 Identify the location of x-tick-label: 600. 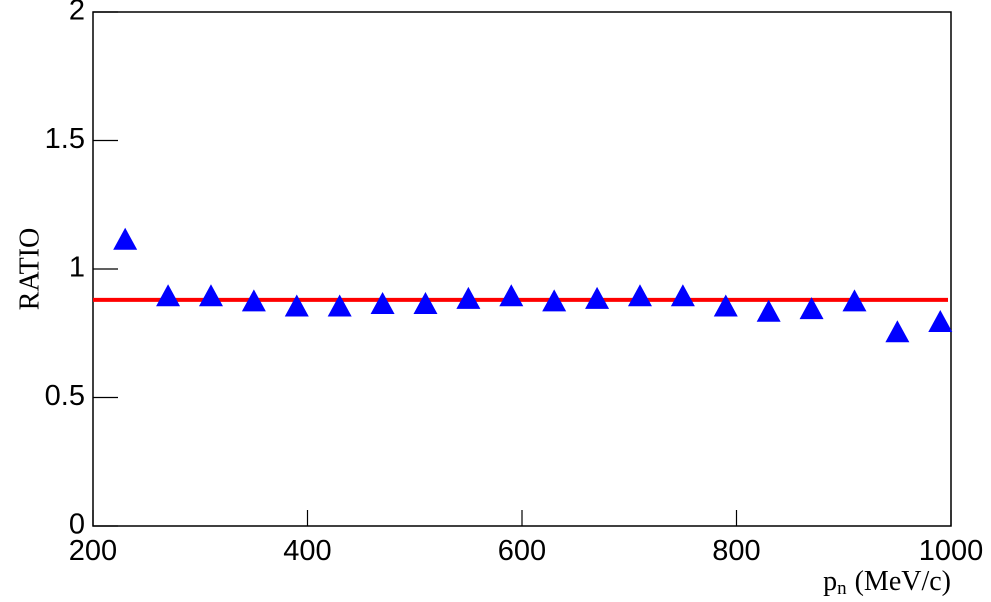
(522, 551).